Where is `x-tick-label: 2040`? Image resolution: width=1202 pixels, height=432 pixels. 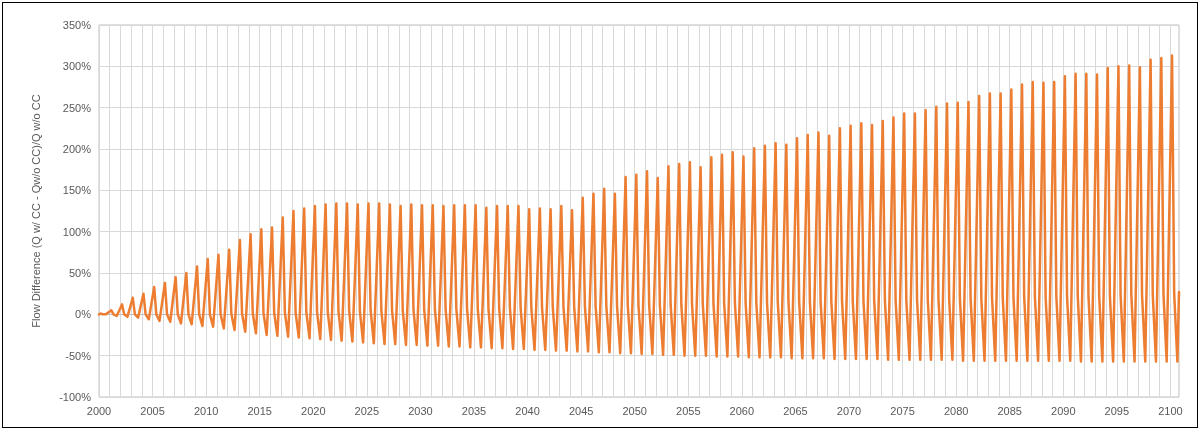 x-tick-label: 2040 is located at coordinates (527, 410).